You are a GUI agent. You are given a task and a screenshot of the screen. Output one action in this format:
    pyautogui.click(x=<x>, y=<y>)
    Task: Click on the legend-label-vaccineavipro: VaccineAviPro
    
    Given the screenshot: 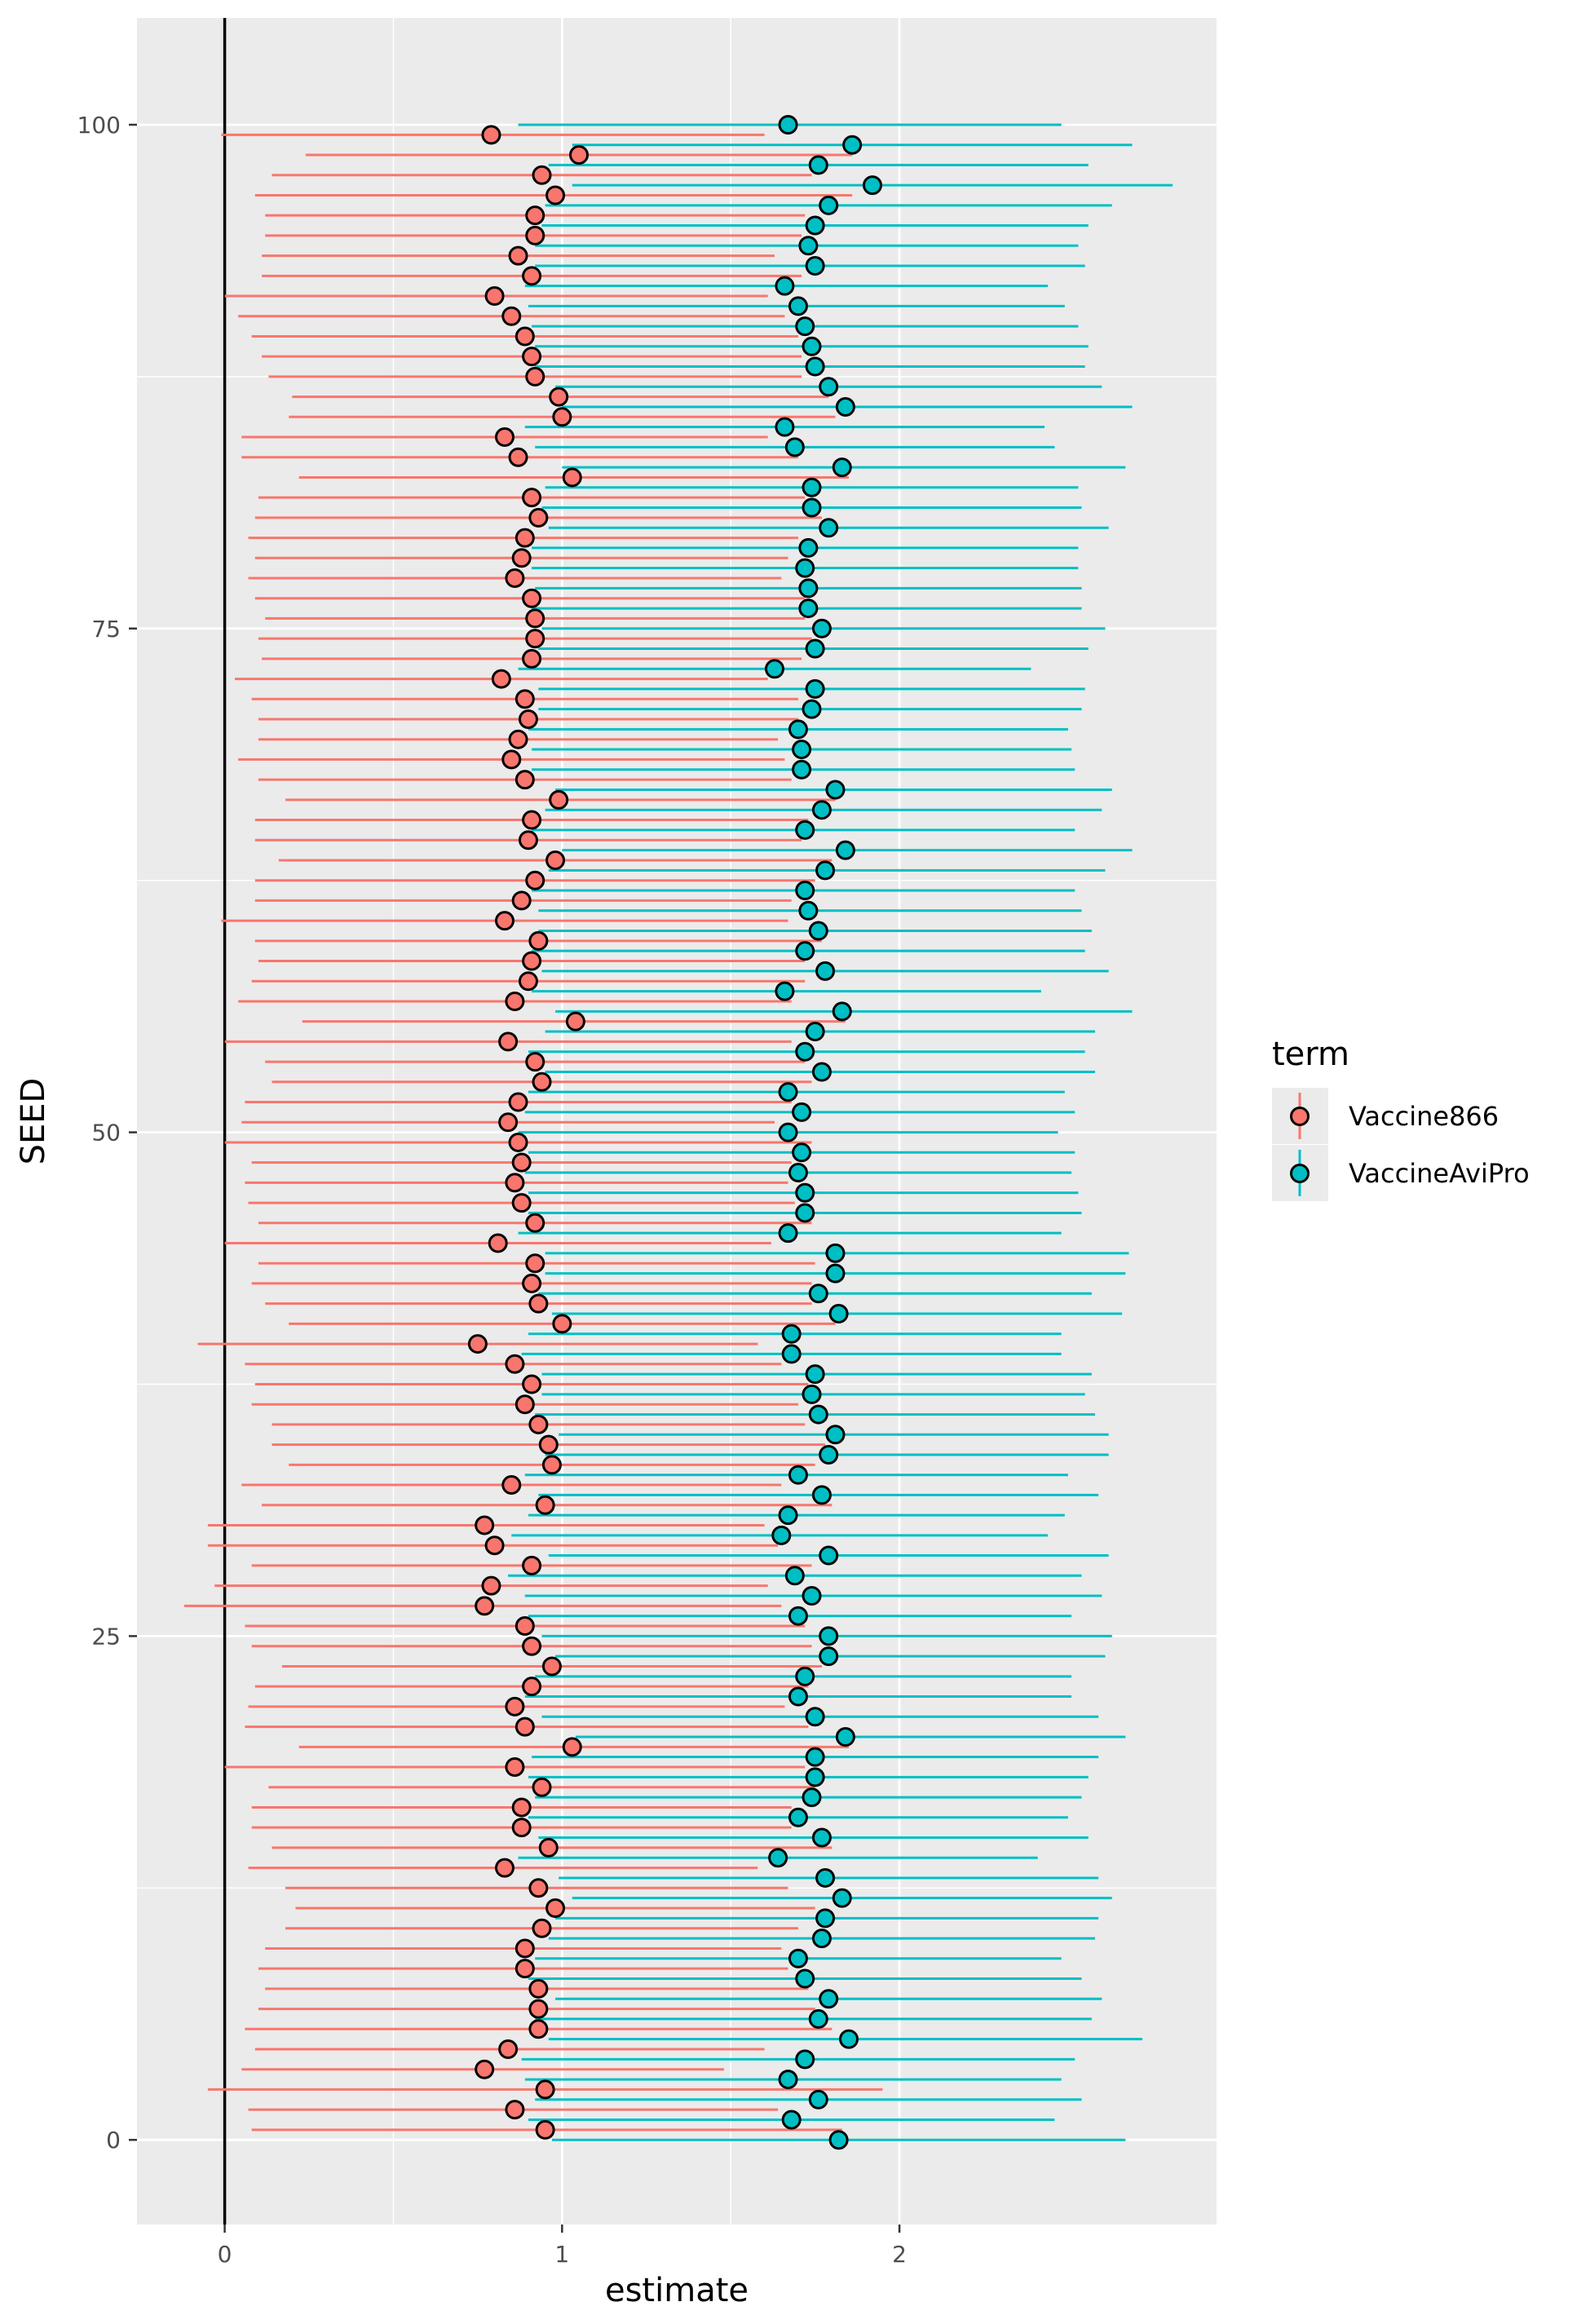 What is the action you would take?
    pyautogui.click(x=1439, y=1173)
    